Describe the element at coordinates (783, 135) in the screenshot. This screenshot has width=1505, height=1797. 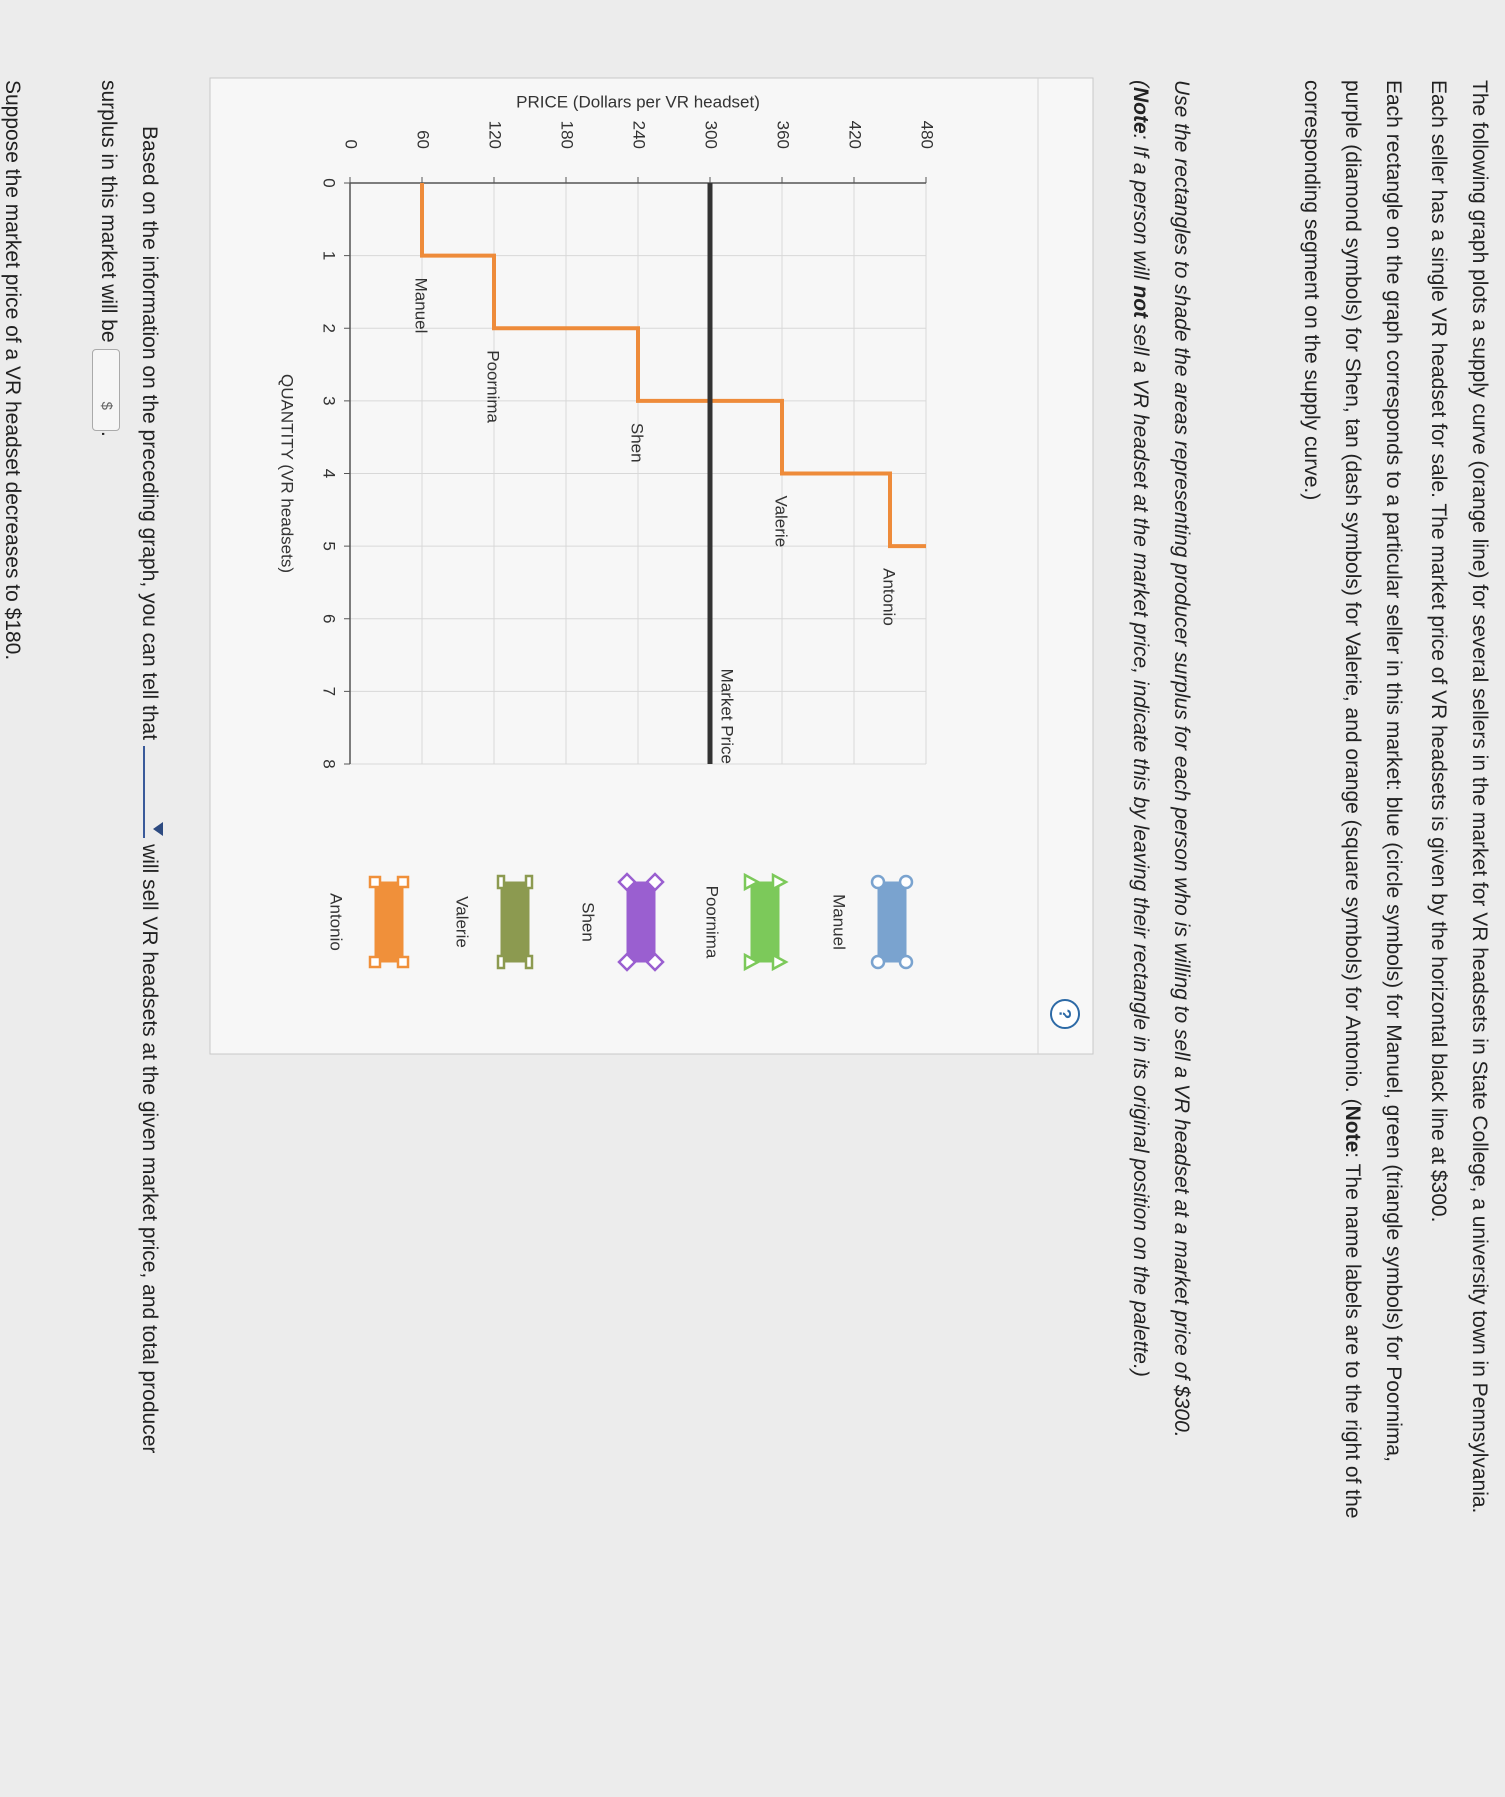
I see `y-tick-label: 360` at that location.